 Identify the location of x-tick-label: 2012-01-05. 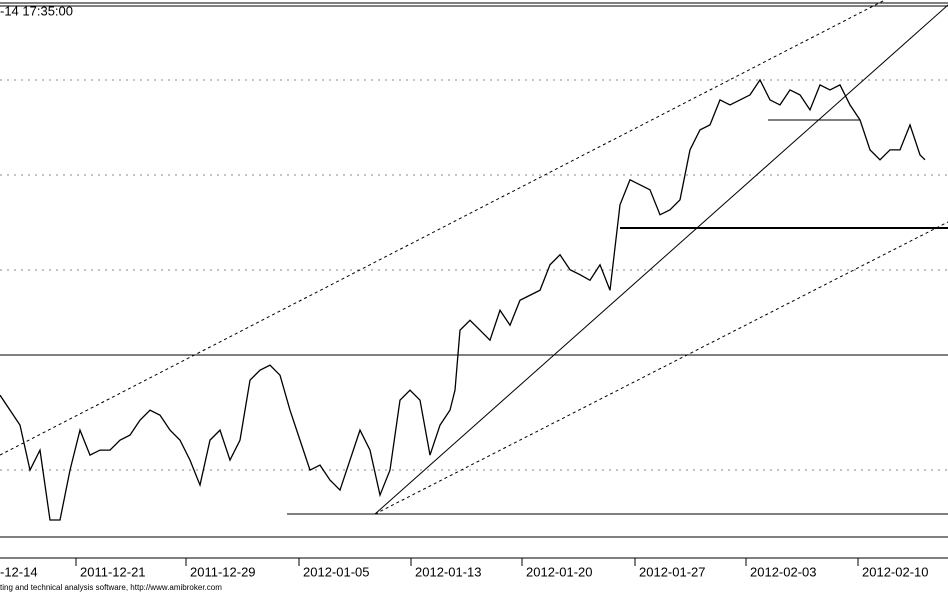
(336, 571).